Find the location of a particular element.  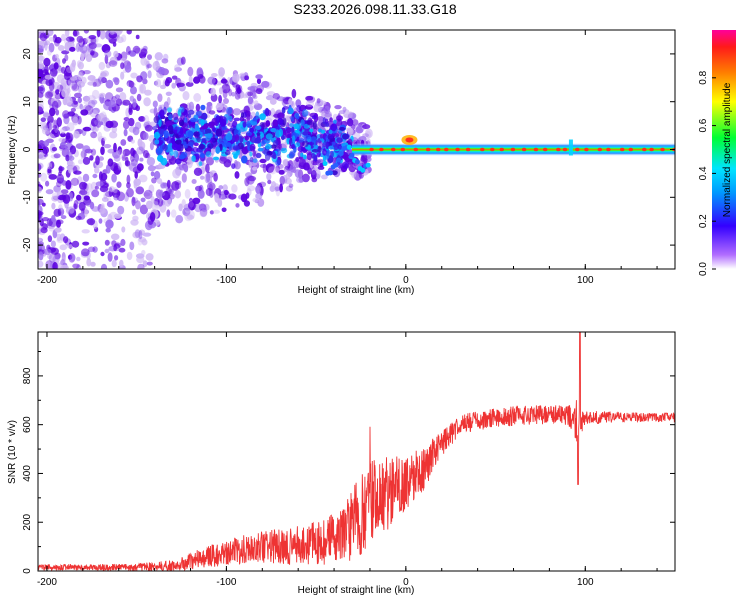

spectrogram-x-tick-label: 100 is located at coordinates (585, 280).